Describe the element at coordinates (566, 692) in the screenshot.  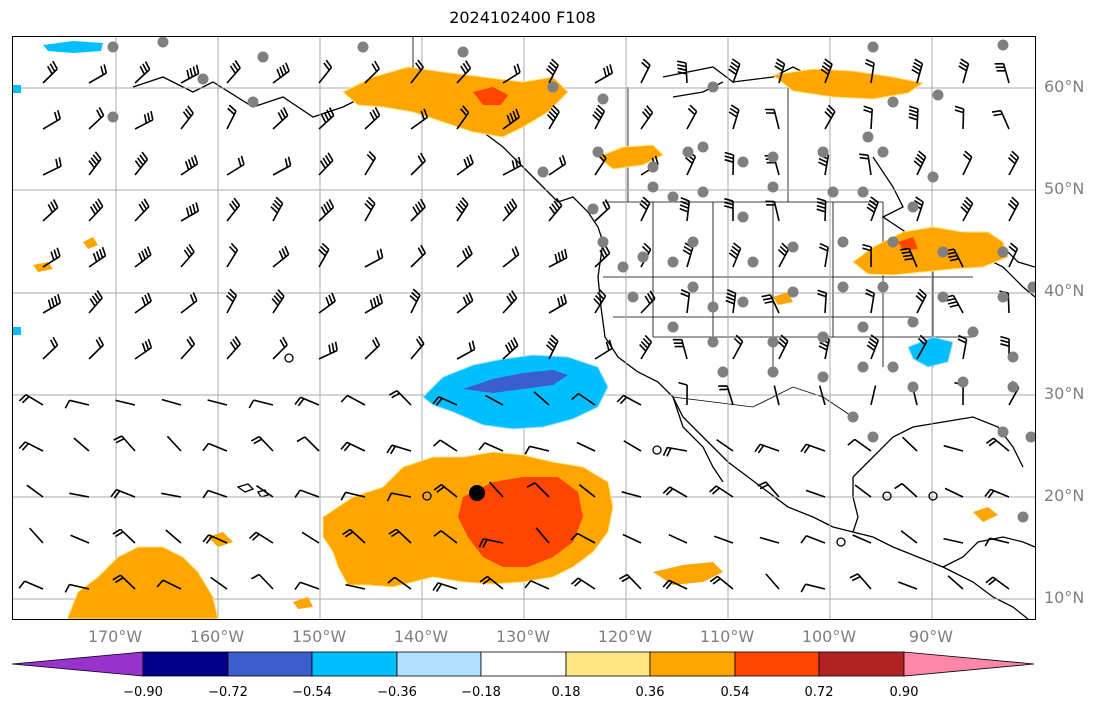
I see `colorbar-label-6: 0.18` at that location.